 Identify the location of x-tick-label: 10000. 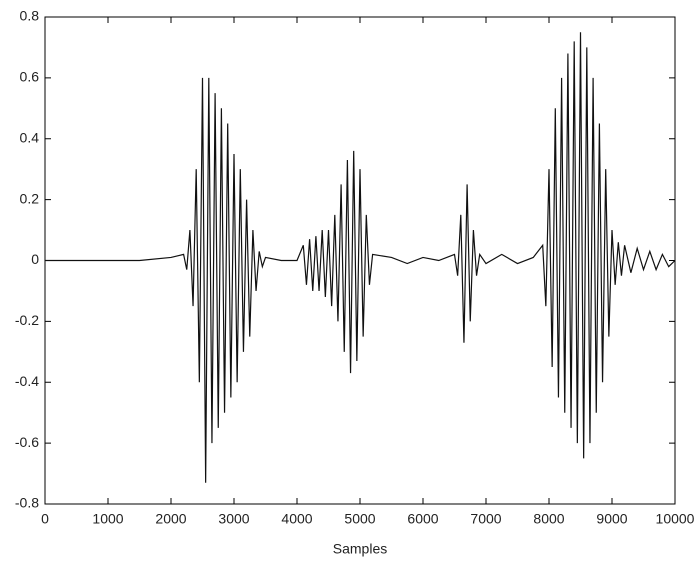
(675, 519).